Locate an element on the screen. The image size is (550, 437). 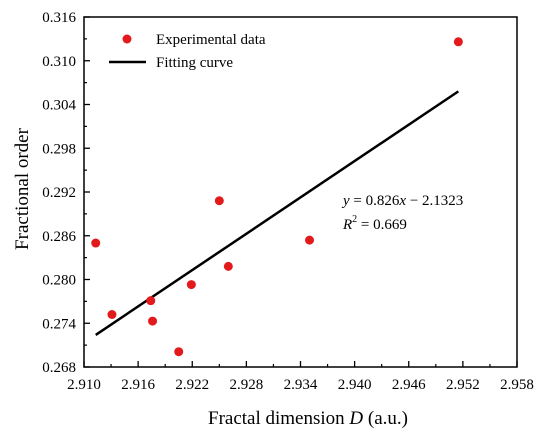
x-tick-label: 2.922 is located at coordinates (192, 385).